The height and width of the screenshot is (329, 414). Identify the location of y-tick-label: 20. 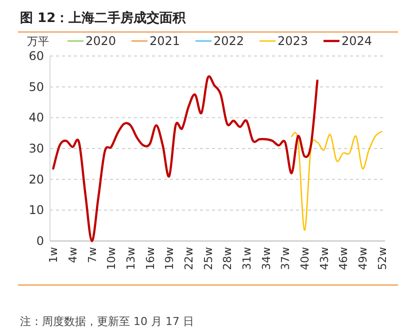
(36, 179).